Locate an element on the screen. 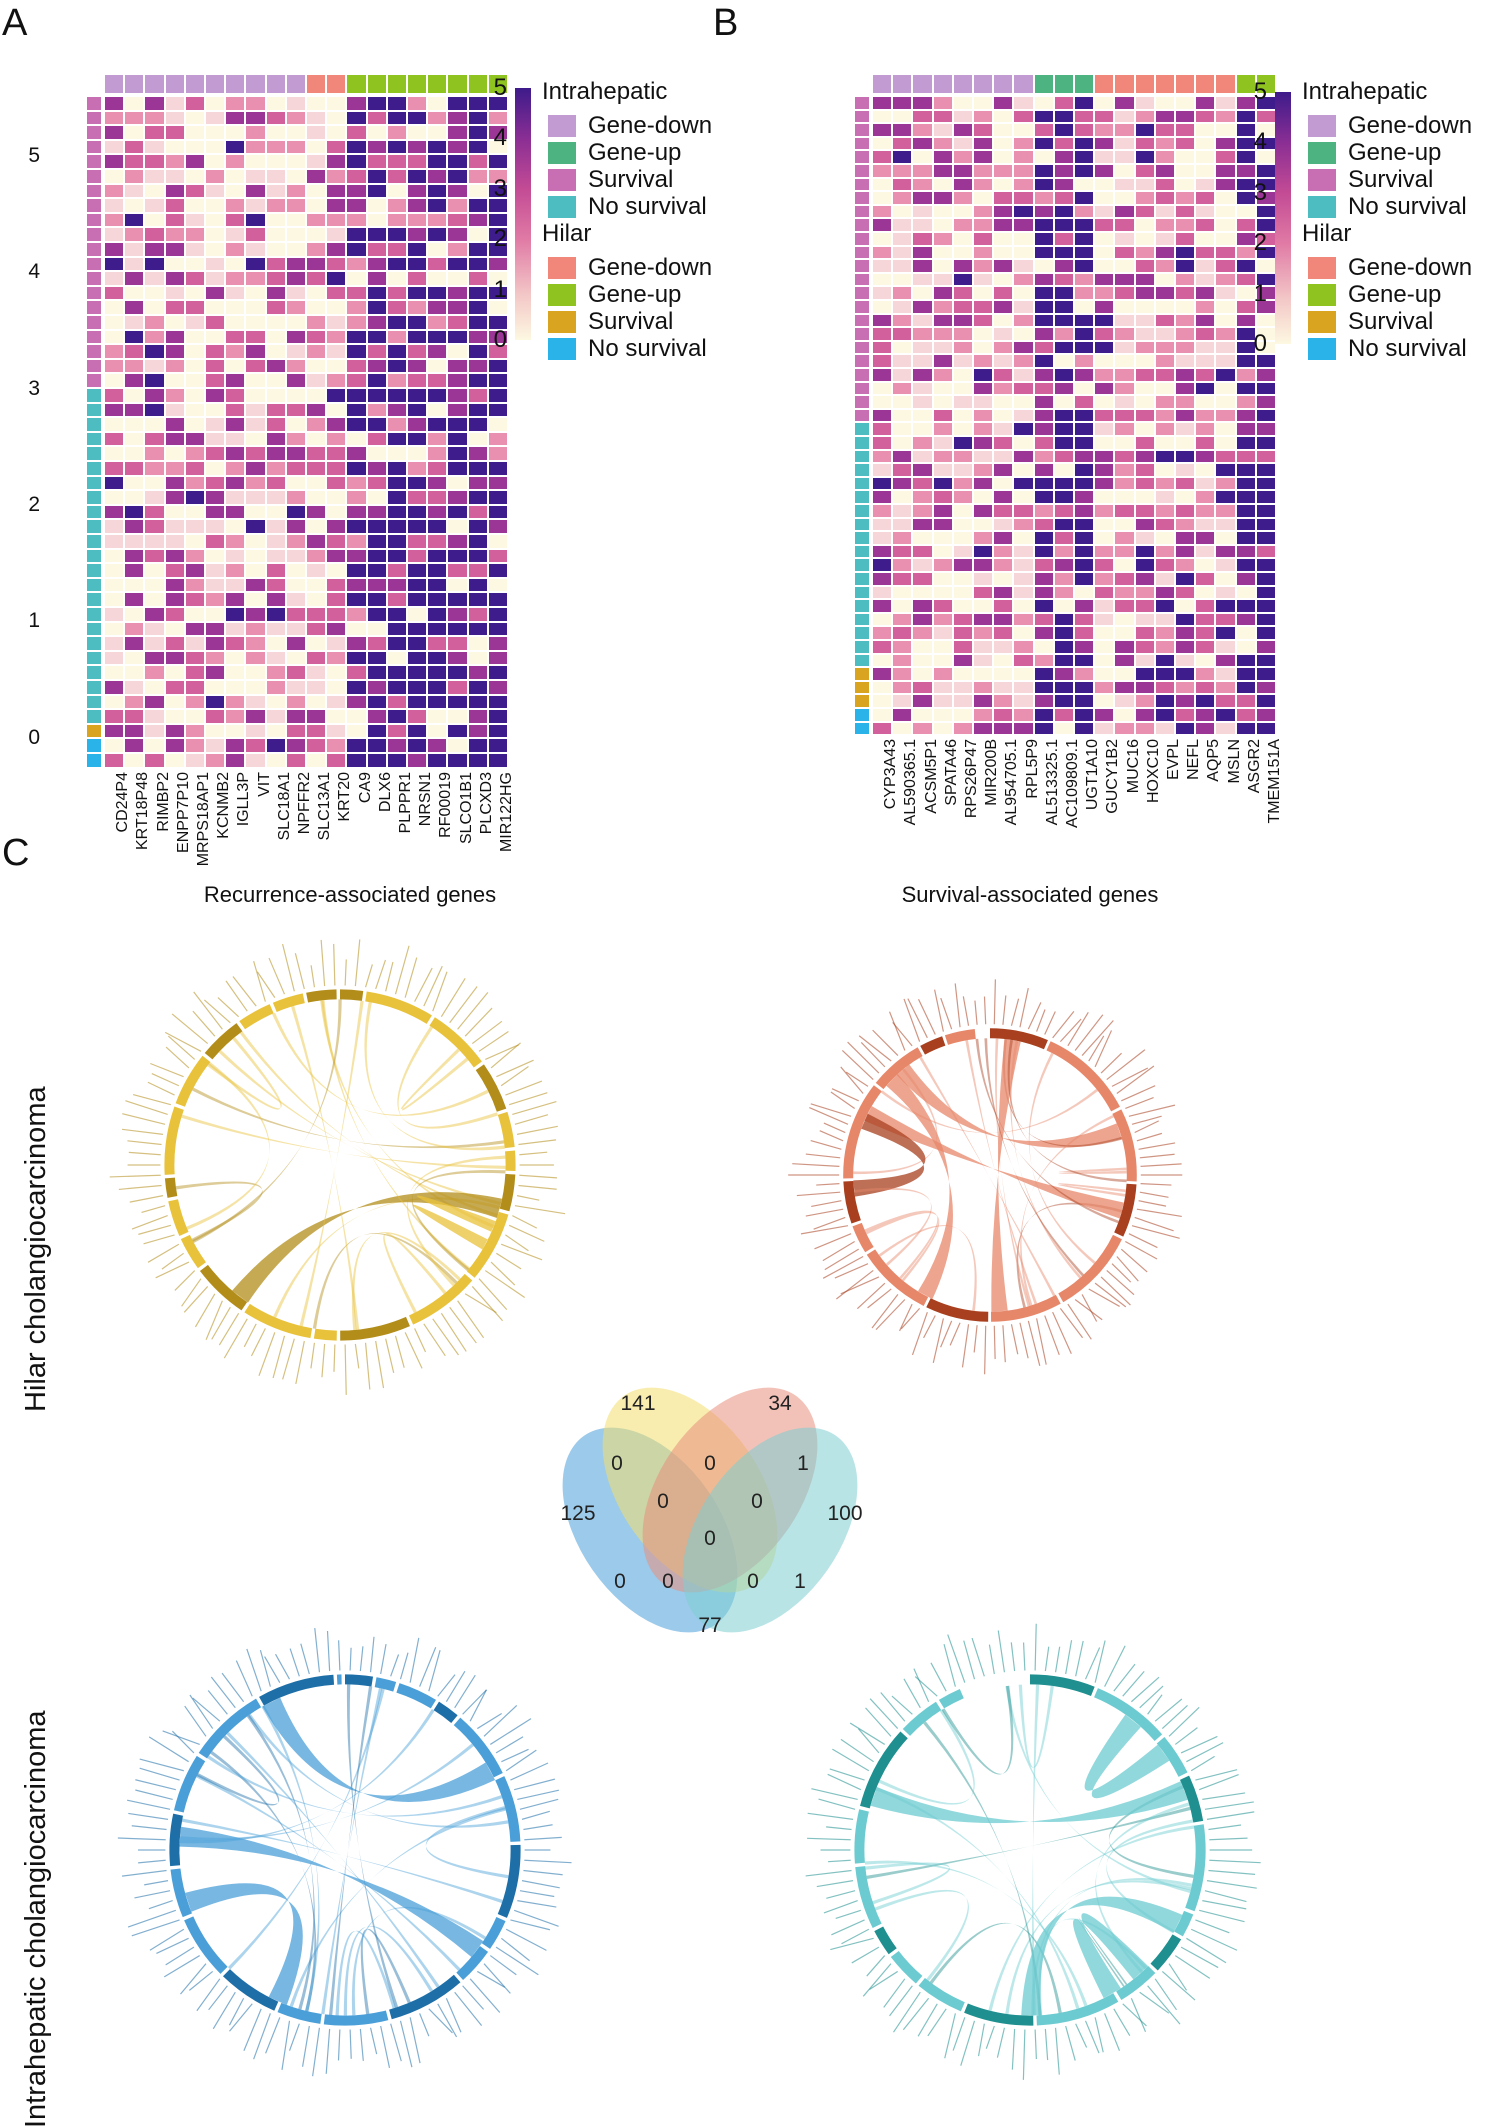  legend-label: Survival is located at coordinates (631, 179).